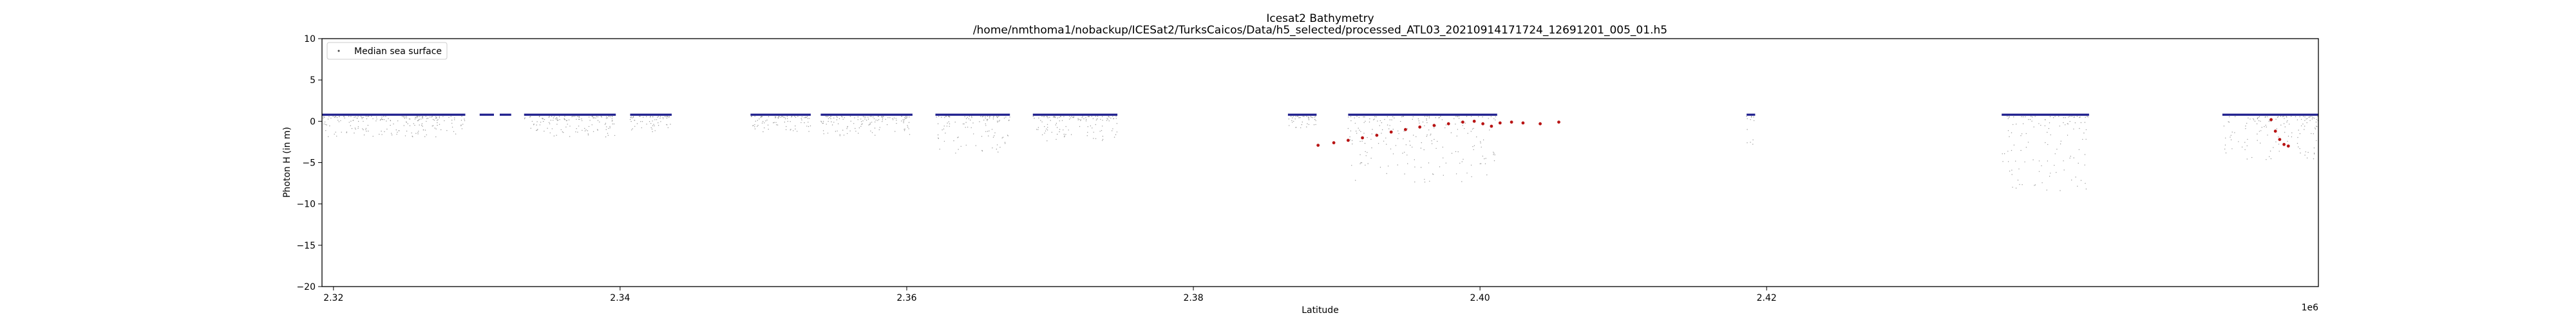  I want to click on legend: Median sea surface, so click(387, 51).